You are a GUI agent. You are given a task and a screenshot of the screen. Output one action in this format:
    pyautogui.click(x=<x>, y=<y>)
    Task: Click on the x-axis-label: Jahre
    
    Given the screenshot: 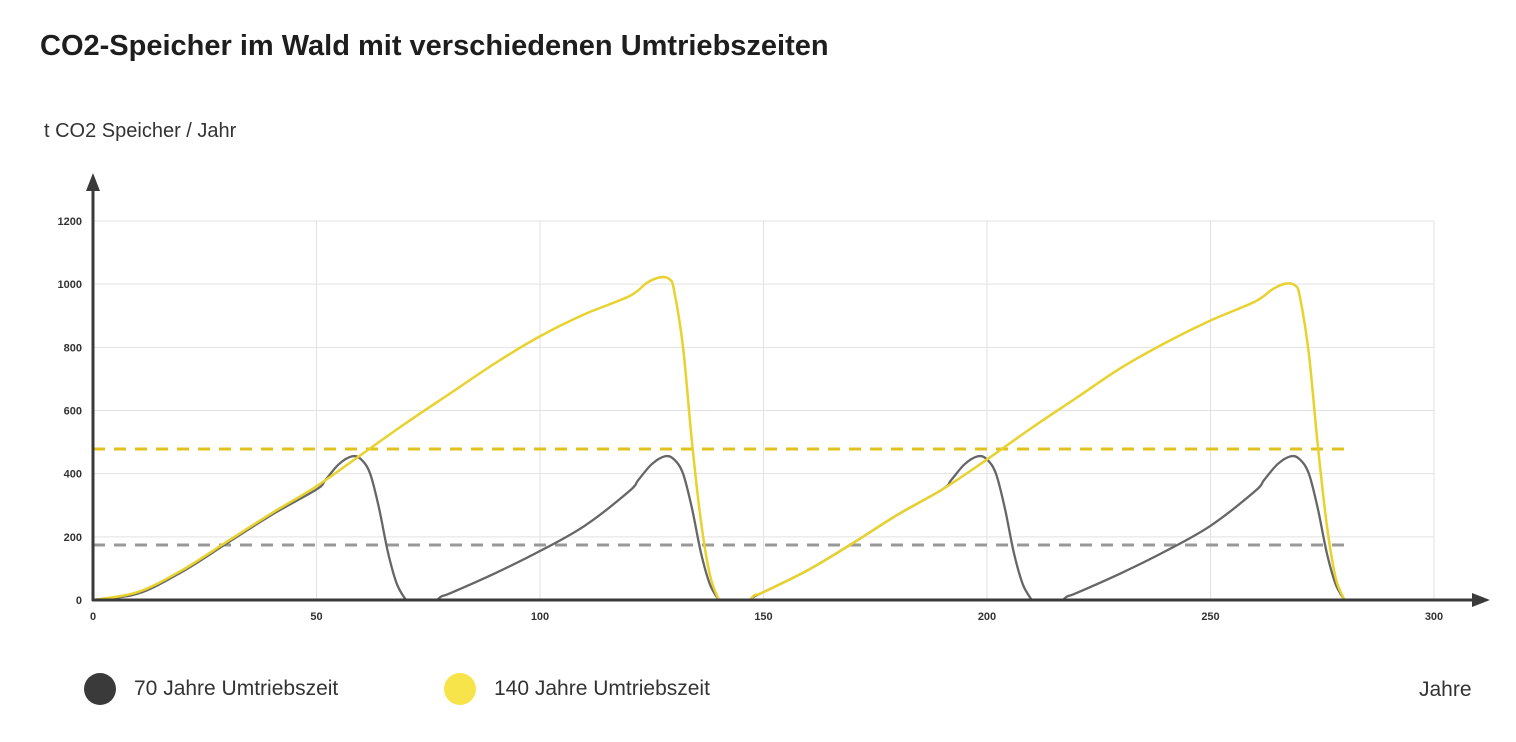 What is the action you would take?
    pyautogui.click(x=1445, y=689)
    